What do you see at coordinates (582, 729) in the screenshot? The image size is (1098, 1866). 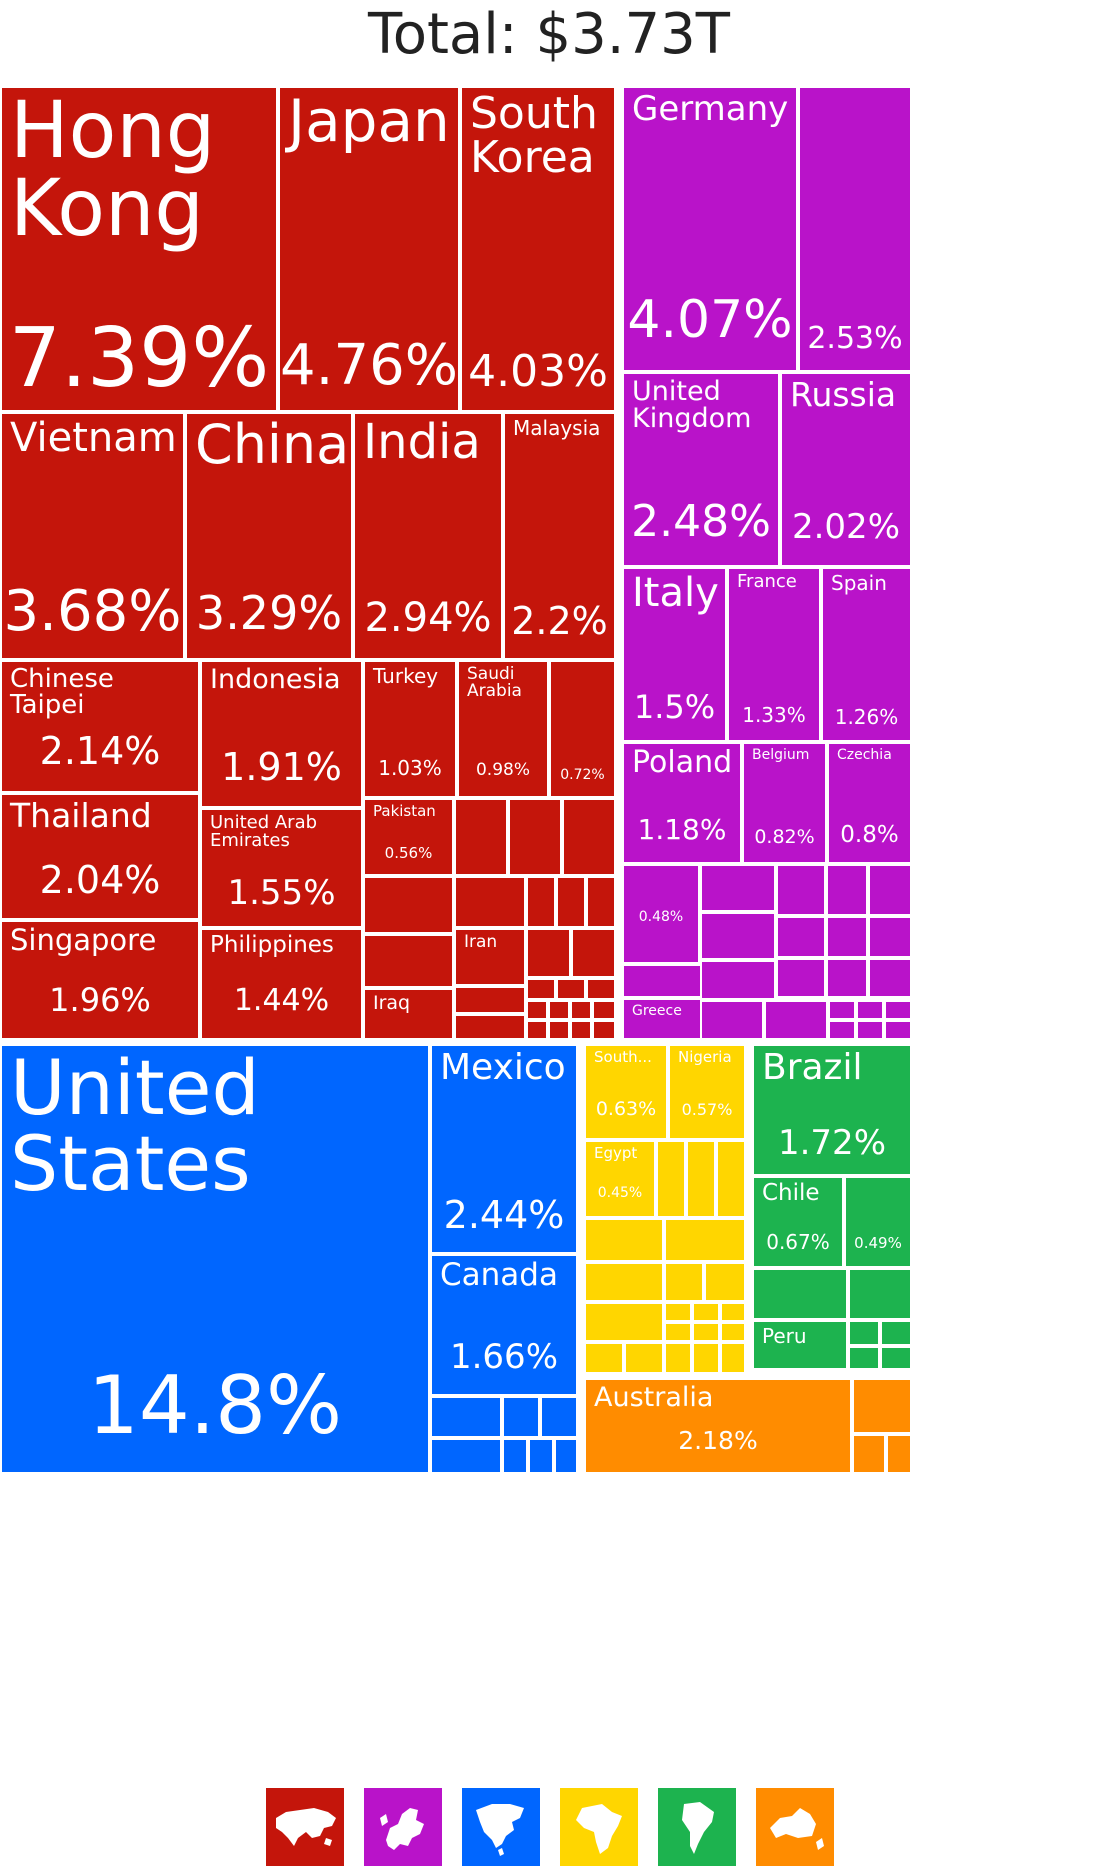 I see `tile-asia-11: 0.72%` at bounding box center [582, 729].